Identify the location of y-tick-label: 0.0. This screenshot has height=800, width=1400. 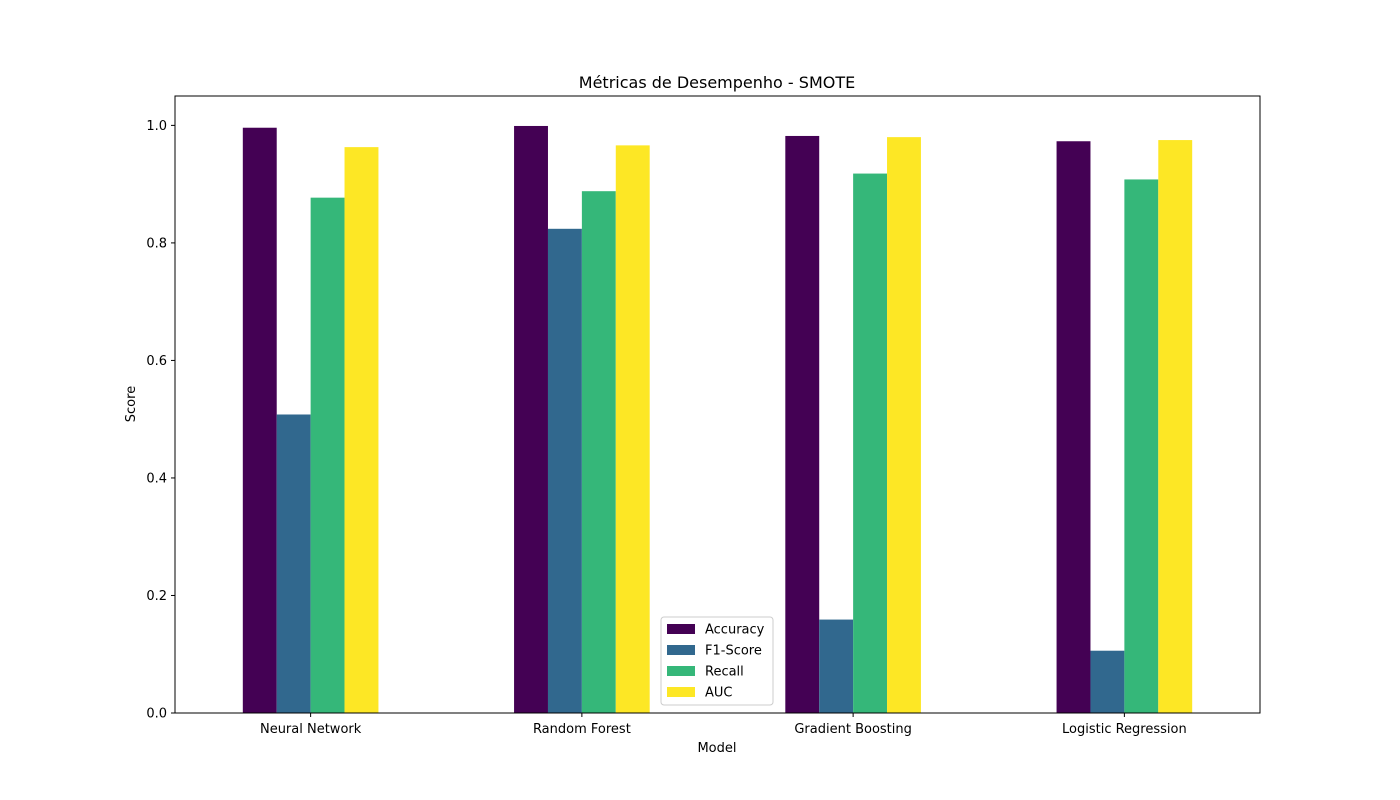
(156, 714).